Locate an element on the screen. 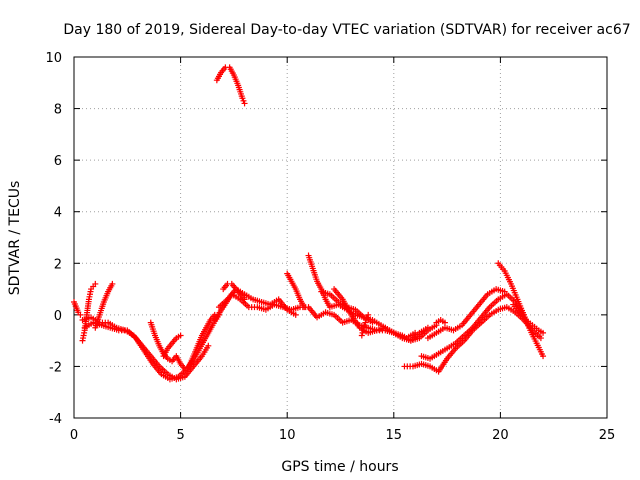 The width and height of the screenshot is (640, 480). x-tick-label: 15 is located at coordinates (394, 435).